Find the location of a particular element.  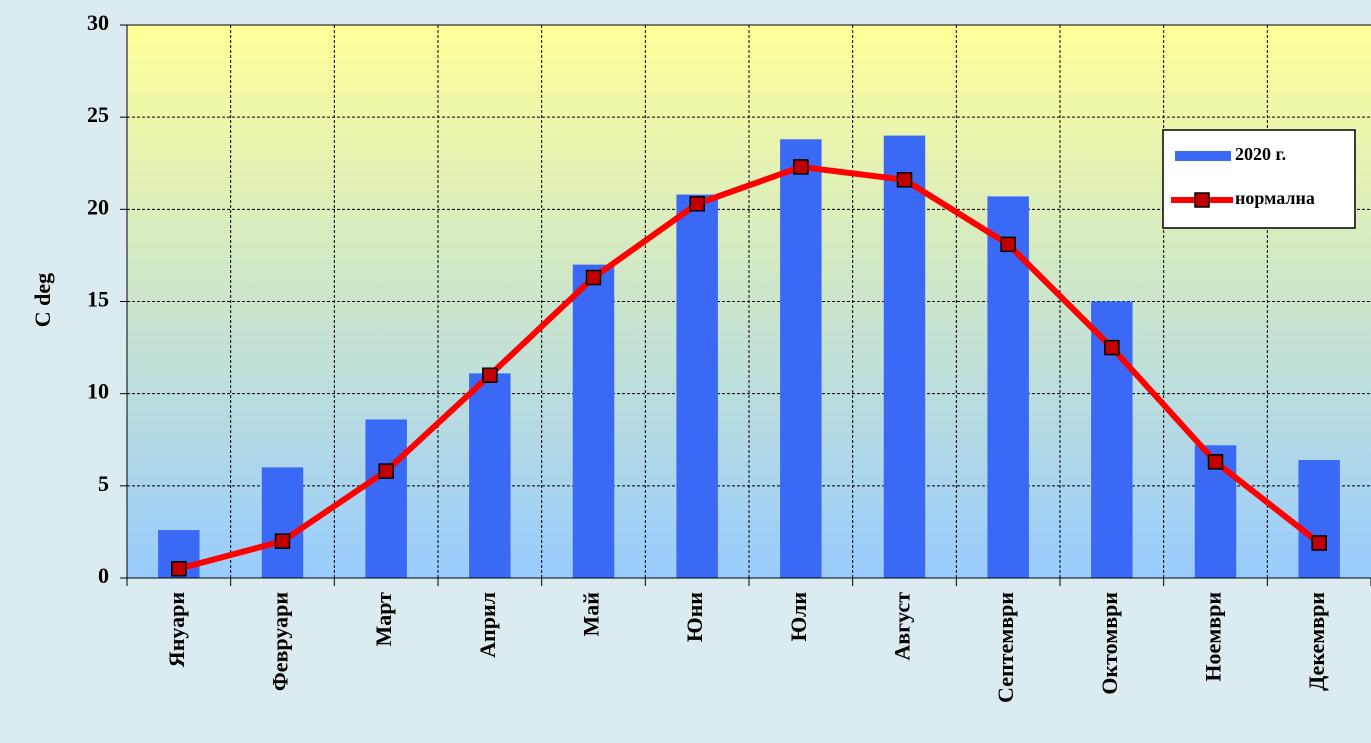

x-tick-label: Юли is located at coordinates (798, 617).